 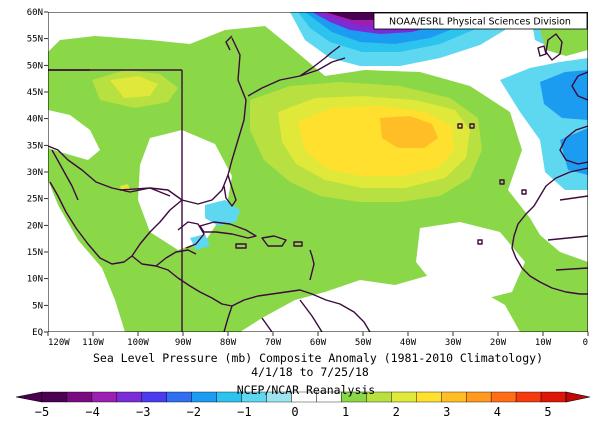 I want to click on longitude-axis: 120W 110W 100W 90W 80W 70W 60W 50W 40W 30W 20W 10W 0, so click(x=318, y=340).